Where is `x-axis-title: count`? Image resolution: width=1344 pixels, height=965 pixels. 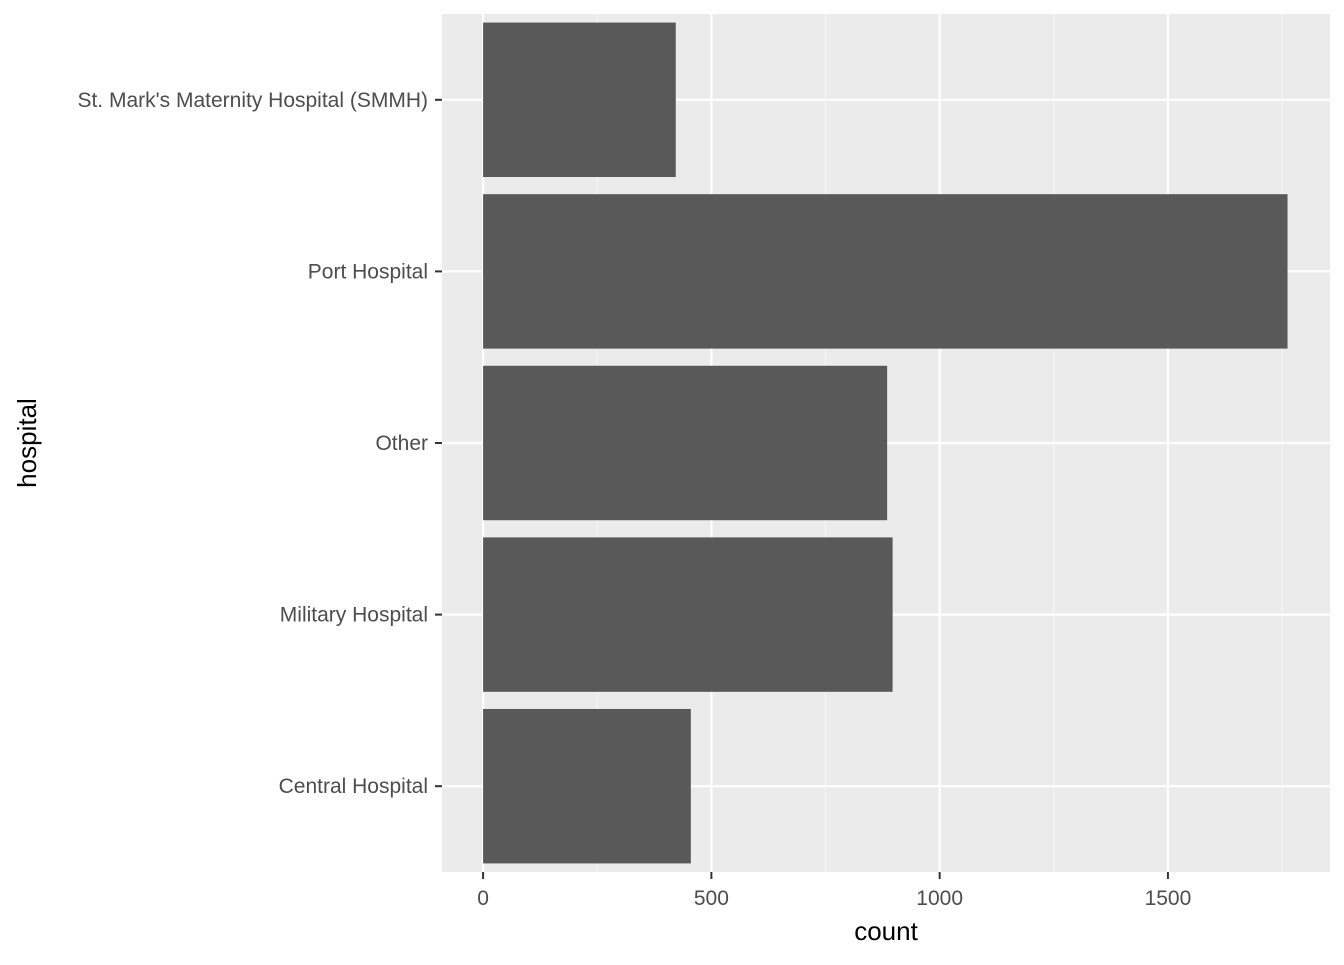
x-axis-title: count is located at coordinates (886, 931).